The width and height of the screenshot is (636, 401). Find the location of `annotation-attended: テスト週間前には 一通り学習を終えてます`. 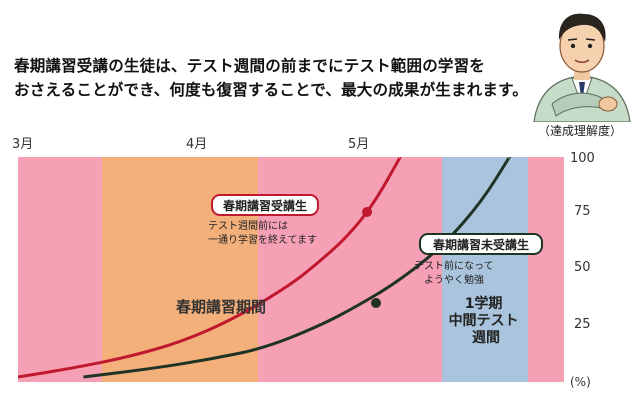

annotation-attended: テスト週間前には 一通り学習を終えてます is located at coordinates (262, 232).